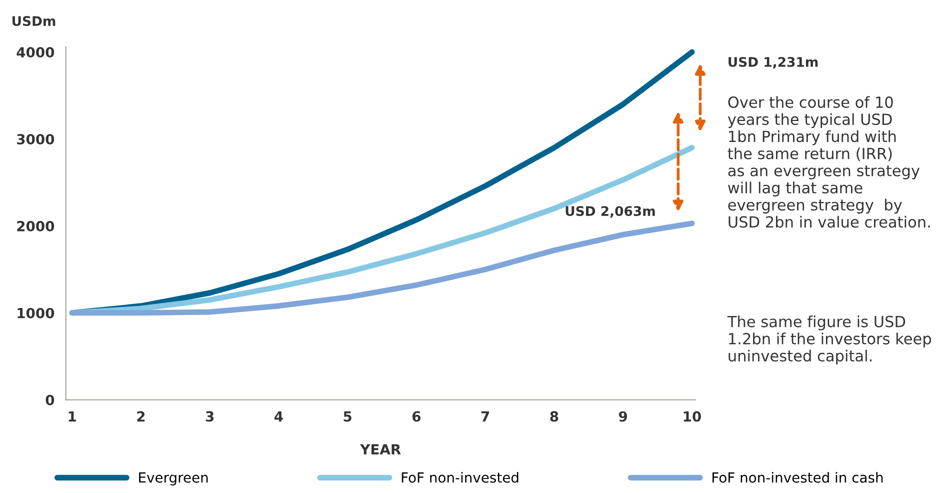 This screenshot has height=493, width=941. I want to click on y-tick-label: 0, so click(50, 400).